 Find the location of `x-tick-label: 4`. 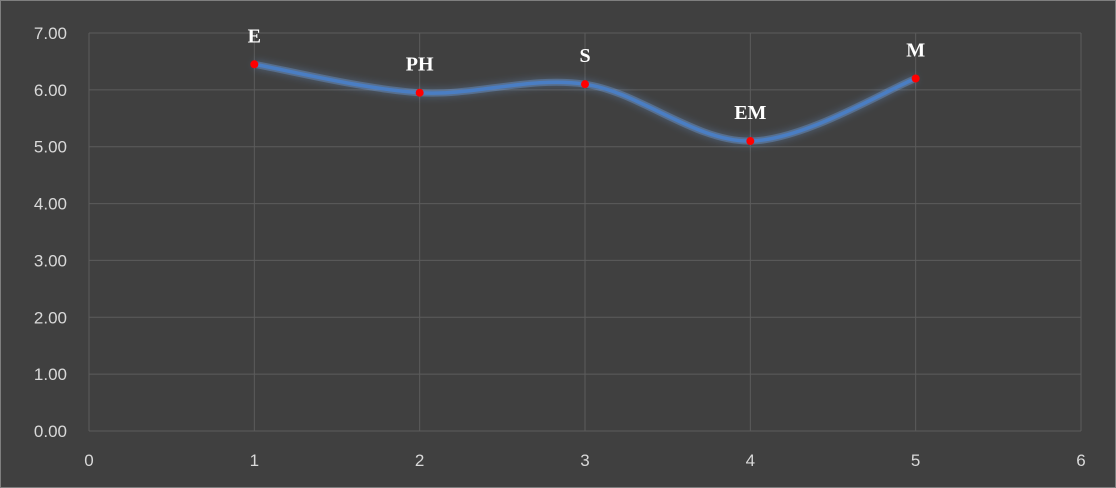

x-tick-label: 4 is located at coordinates (750, 460).